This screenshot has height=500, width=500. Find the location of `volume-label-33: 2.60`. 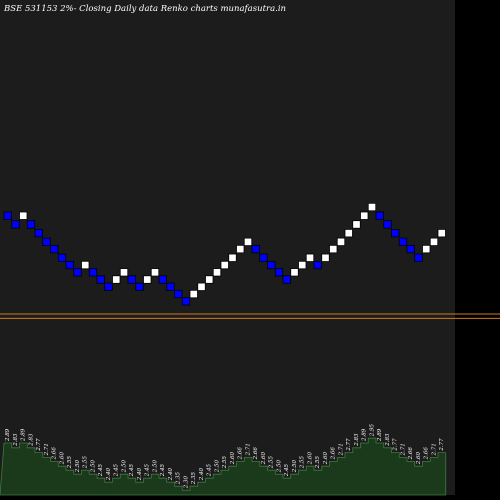

volume-label-33: 2.60 is located at coordinates (264, 458).